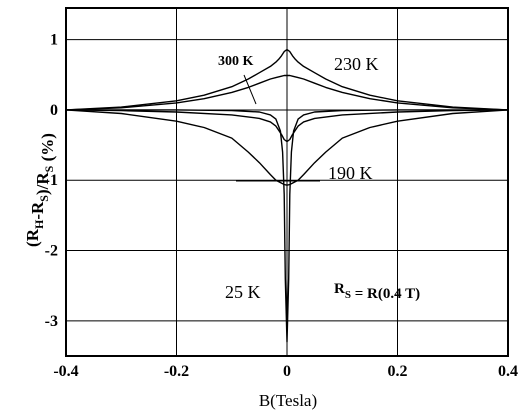 Image resolution: width=522 pixels, height=412 pixels. I want to click on y-tick-label: -1, so click(51, 180).